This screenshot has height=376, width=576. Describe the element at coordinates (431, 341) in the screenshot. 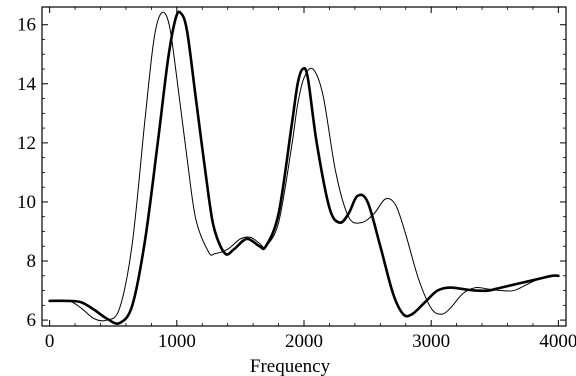

I see `x-tick-label: 3000` at that location.